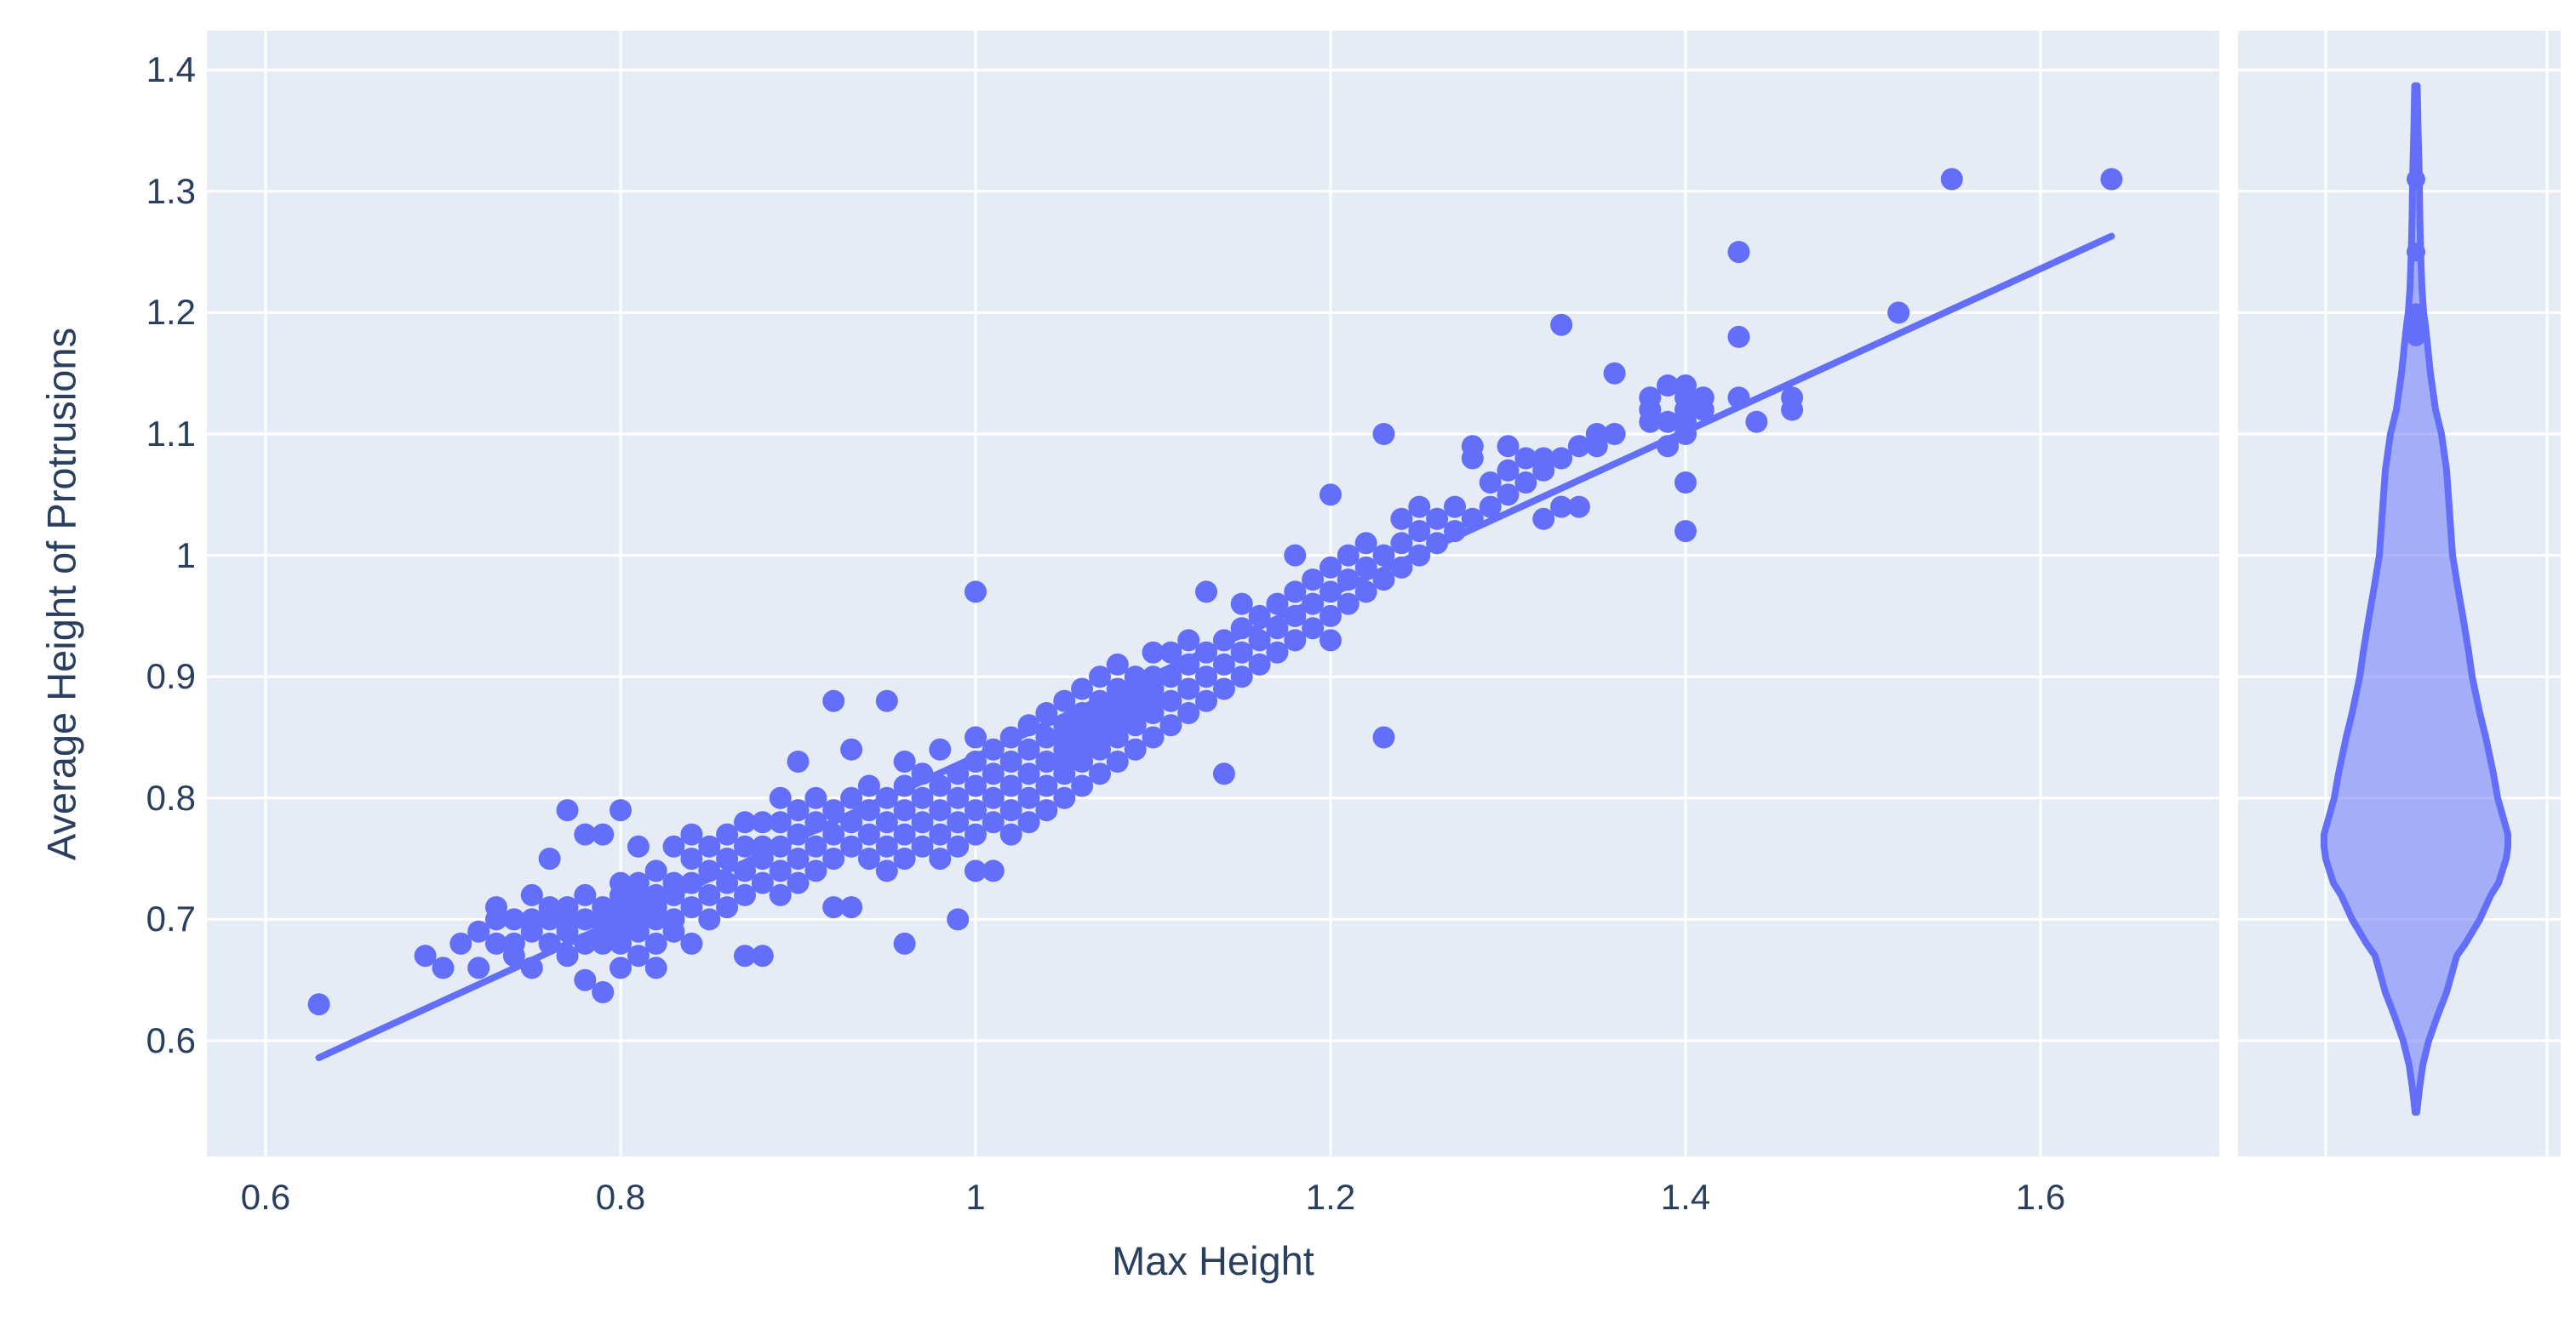 Image resolution: width=2576 pixels, height=1319 pixels. I want to click on x-tick-label: 0.8, so click(621, 1197).